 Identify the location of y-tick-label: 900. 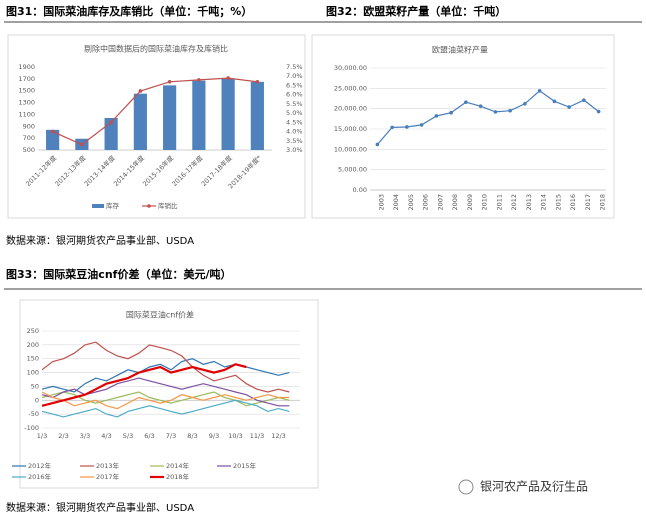
(29, 126).